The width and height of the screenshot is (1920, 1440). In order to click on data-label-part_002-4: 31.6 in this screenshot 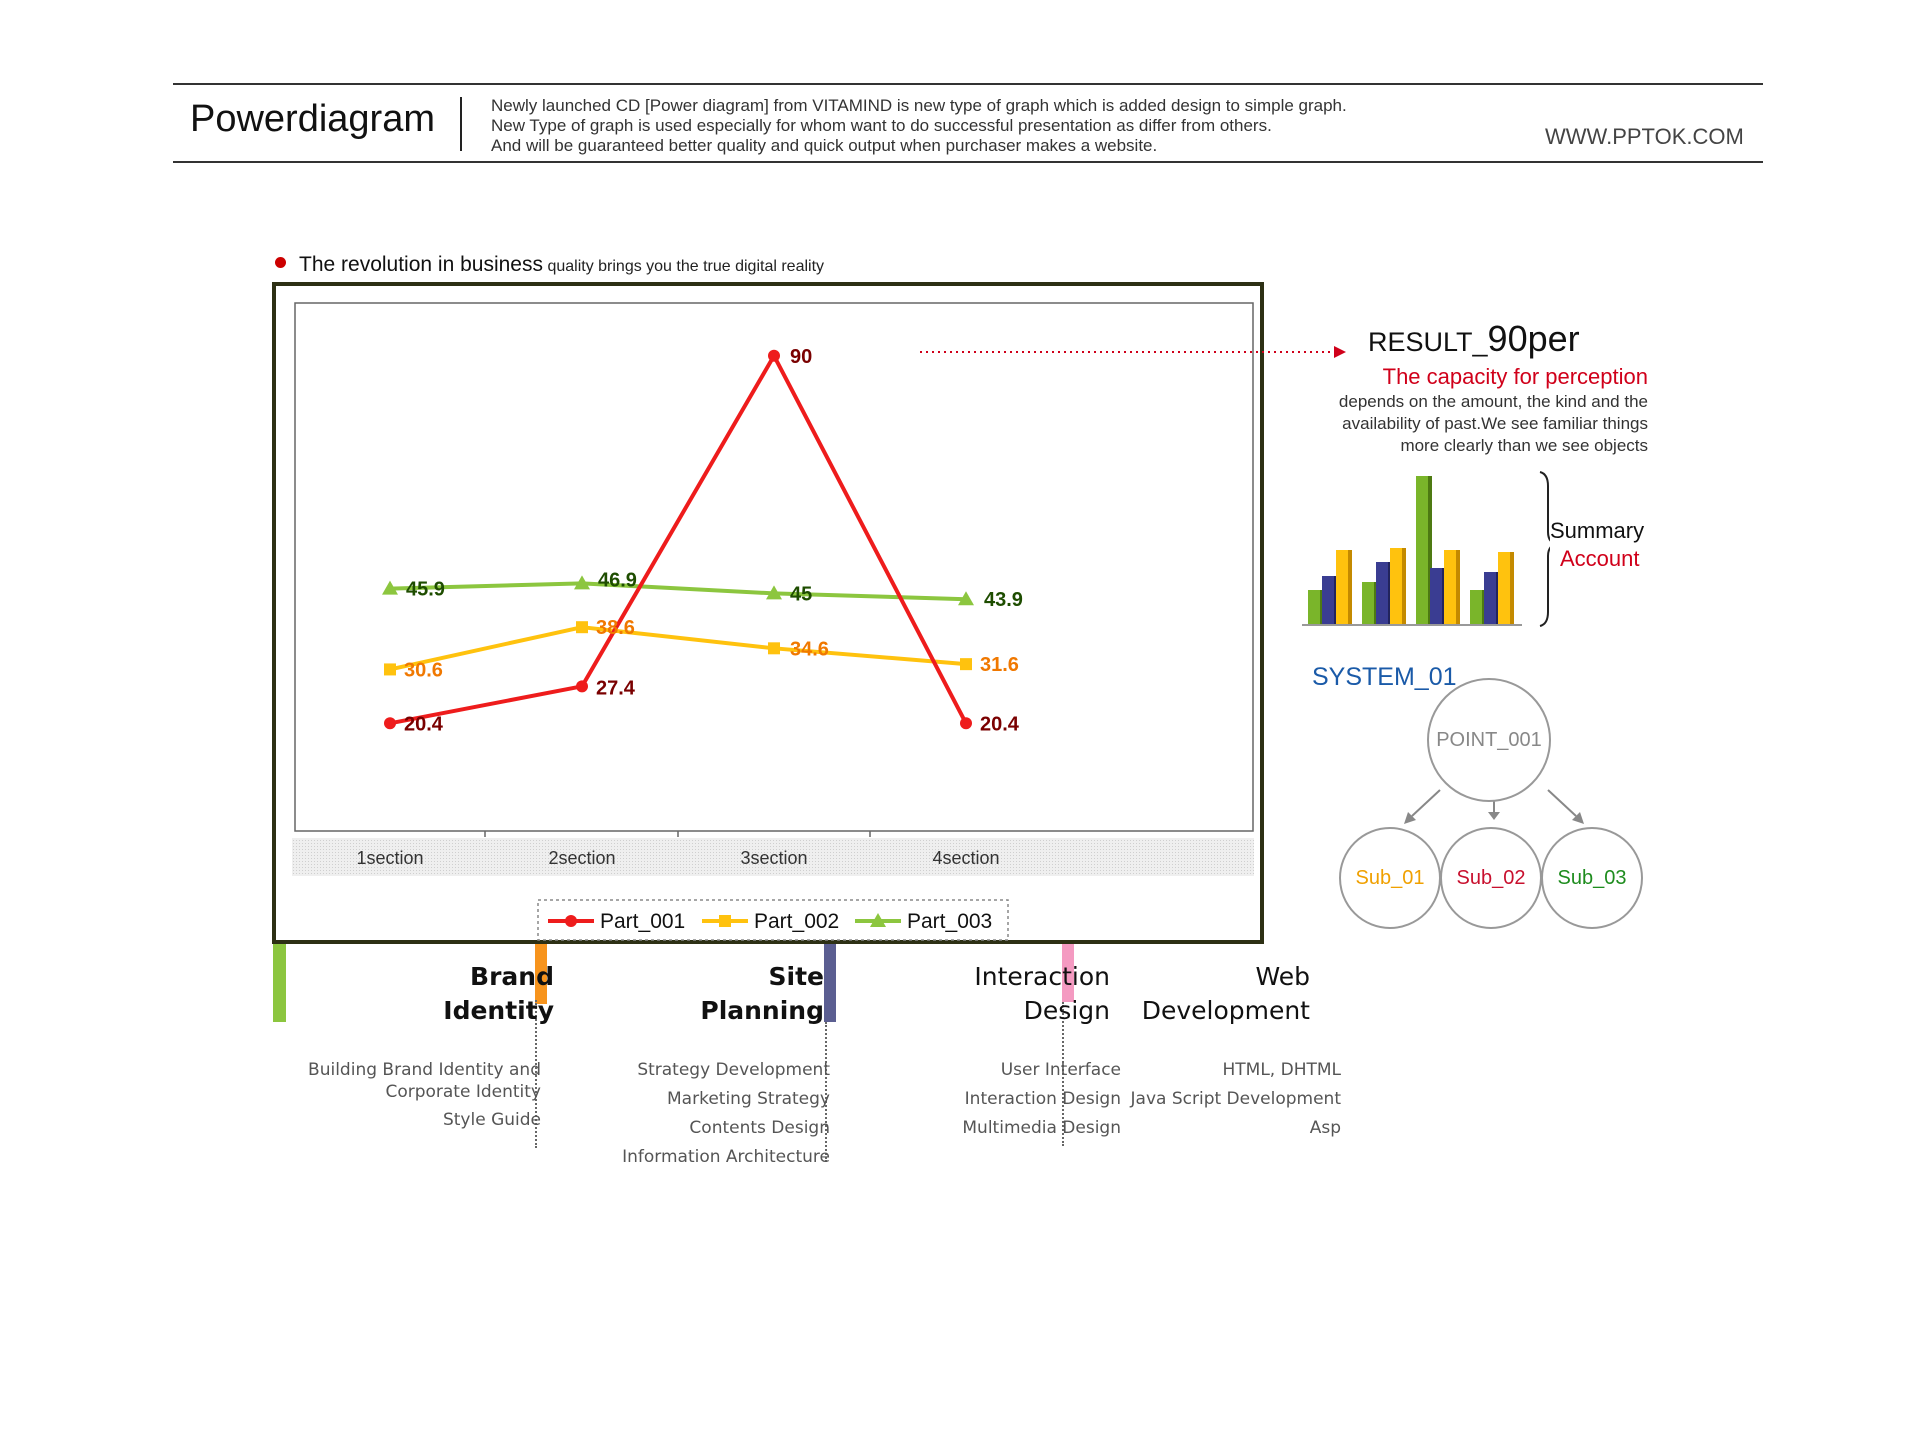, I will do `click(999, 665)`.